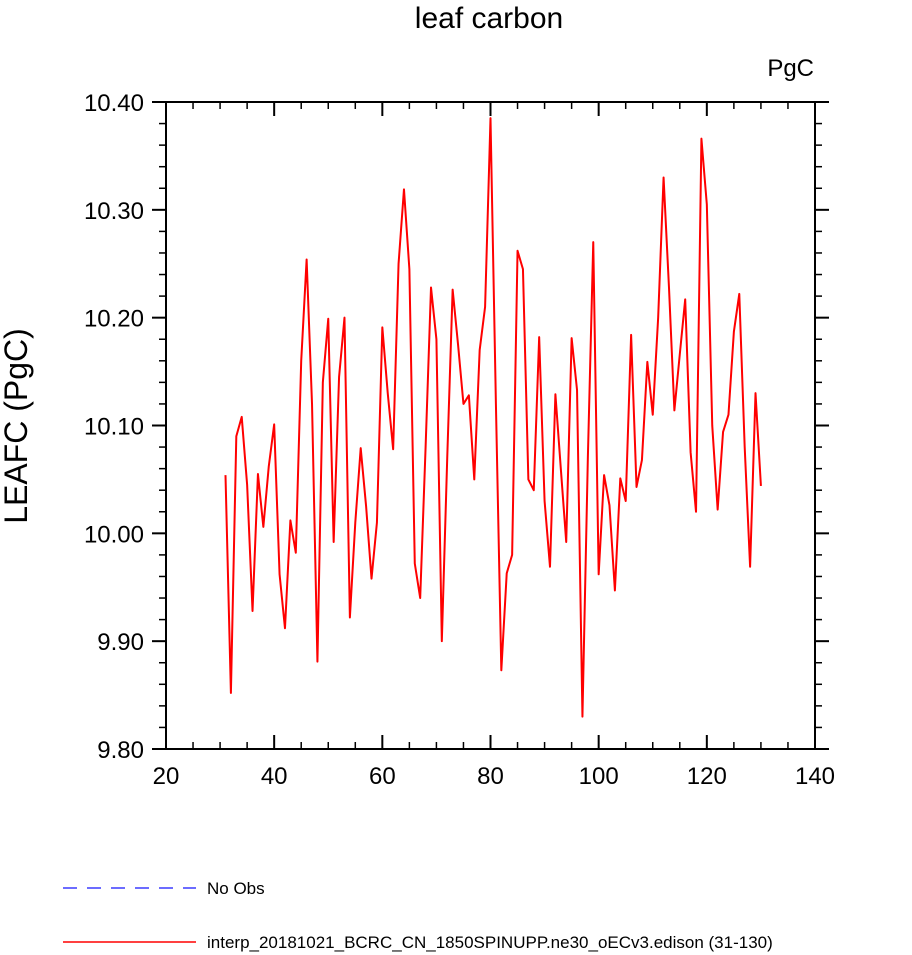 The width and height of the screenshot is (912, 955). What do you see at coordinates (120, 750) in the screenshot?
I see `y-tick-label: 9.80` at bounding box center [120, 750].